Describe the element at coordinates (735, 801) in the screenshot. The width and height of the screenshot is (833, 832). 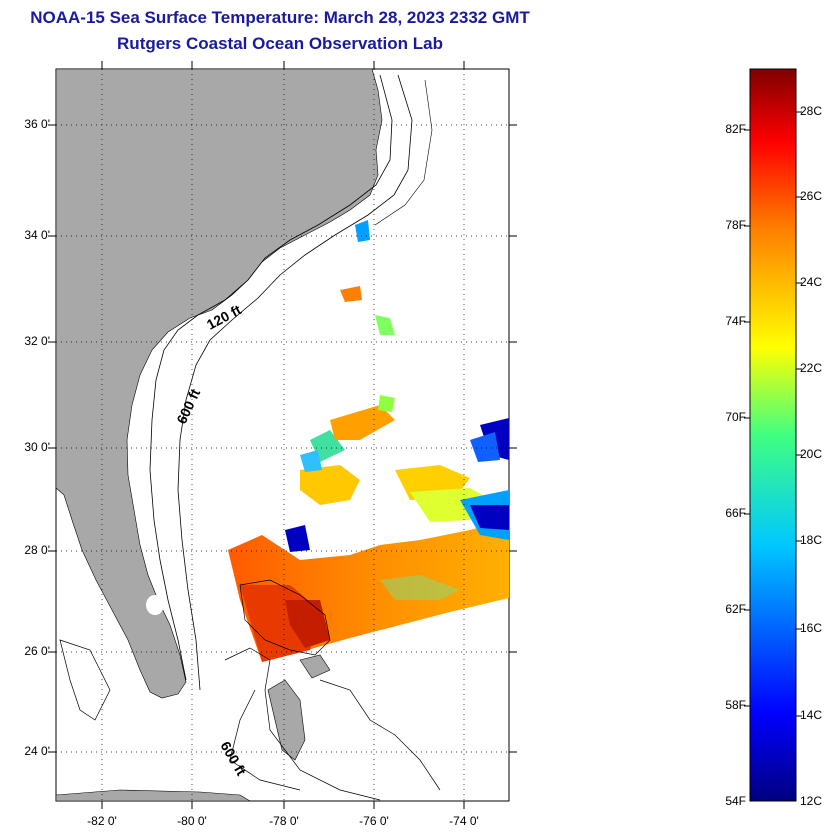
I see `colorbar-f-label: 54F` at that location.